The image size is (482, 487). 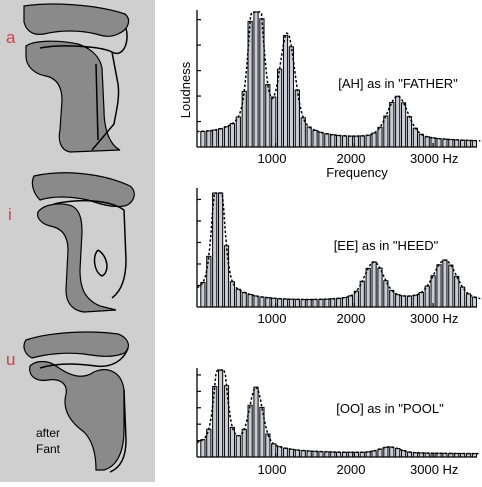 I want to click on vocal-tract-i, so click(x=83, y=242).